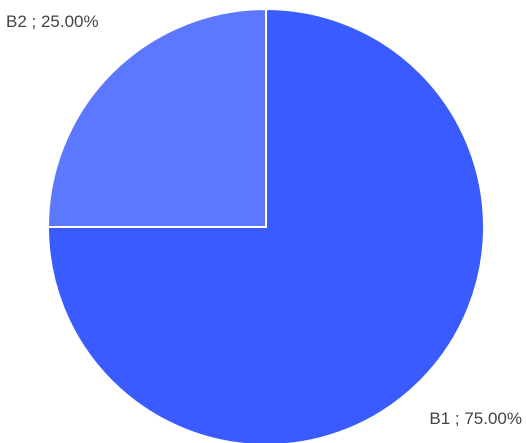 Image resolution: width=526 pixels, height=443 pixels. I want to click on slice-label-b1: B1 ; 75.00%, so click(475, 418).